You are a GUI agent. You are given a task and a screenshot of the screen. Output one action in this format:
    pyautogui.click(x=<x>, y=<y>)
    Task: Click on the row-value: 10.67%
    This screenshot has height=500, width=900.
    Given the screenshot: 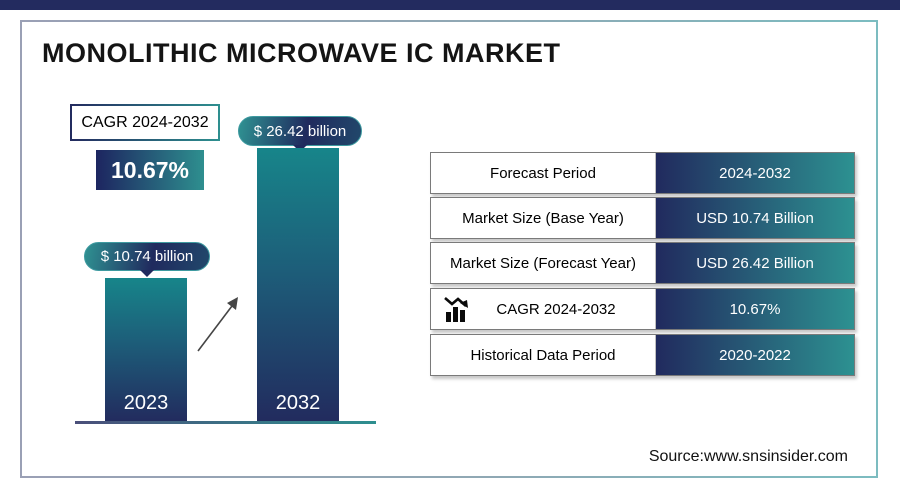 What is the action you would take?
    pyautogui.click(x=755, y=309)
    